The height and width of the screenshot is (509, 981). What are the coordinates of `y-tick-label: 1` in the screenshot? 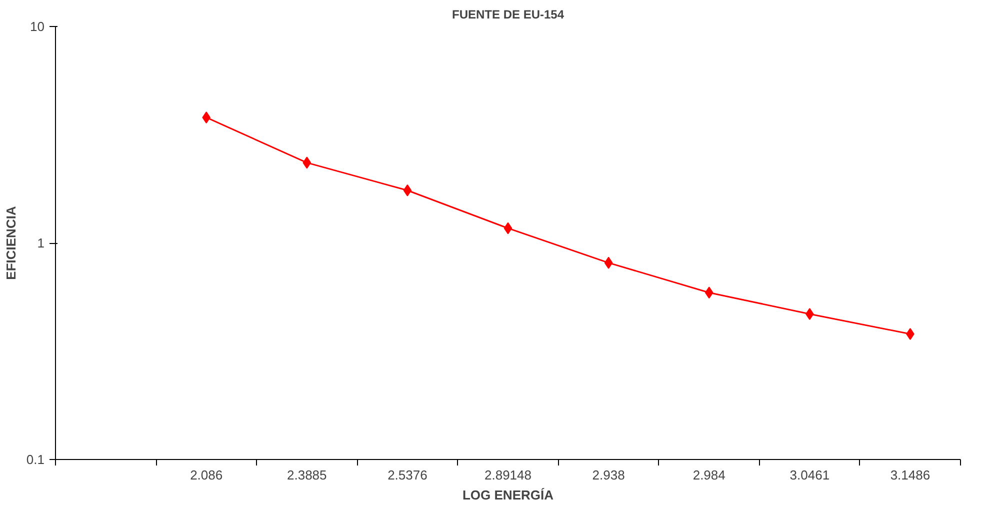 It's located at (41, 243).